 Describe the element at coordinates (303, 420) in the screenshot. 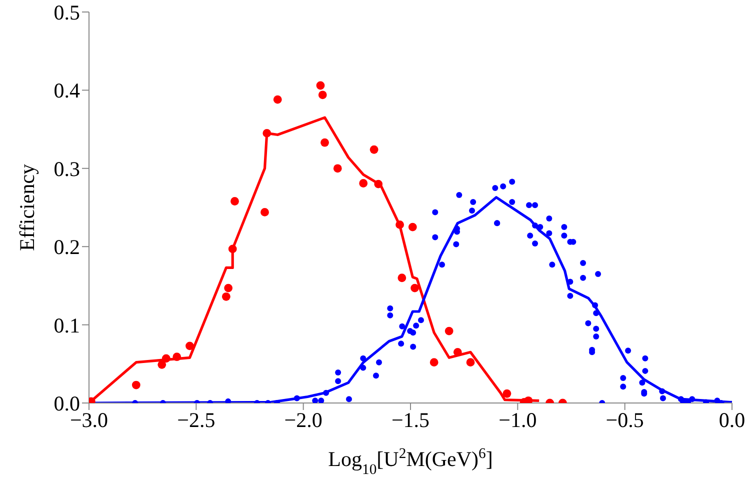

I see `x-tick-label: −2.0` at that location.